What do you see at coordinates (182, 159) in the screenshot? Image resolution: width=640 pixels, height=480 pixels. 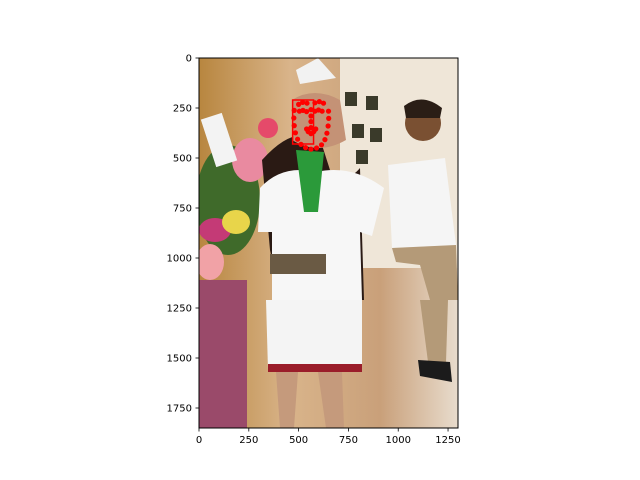 I see `y-tick-label: 500` at bounding box center [182, 159].